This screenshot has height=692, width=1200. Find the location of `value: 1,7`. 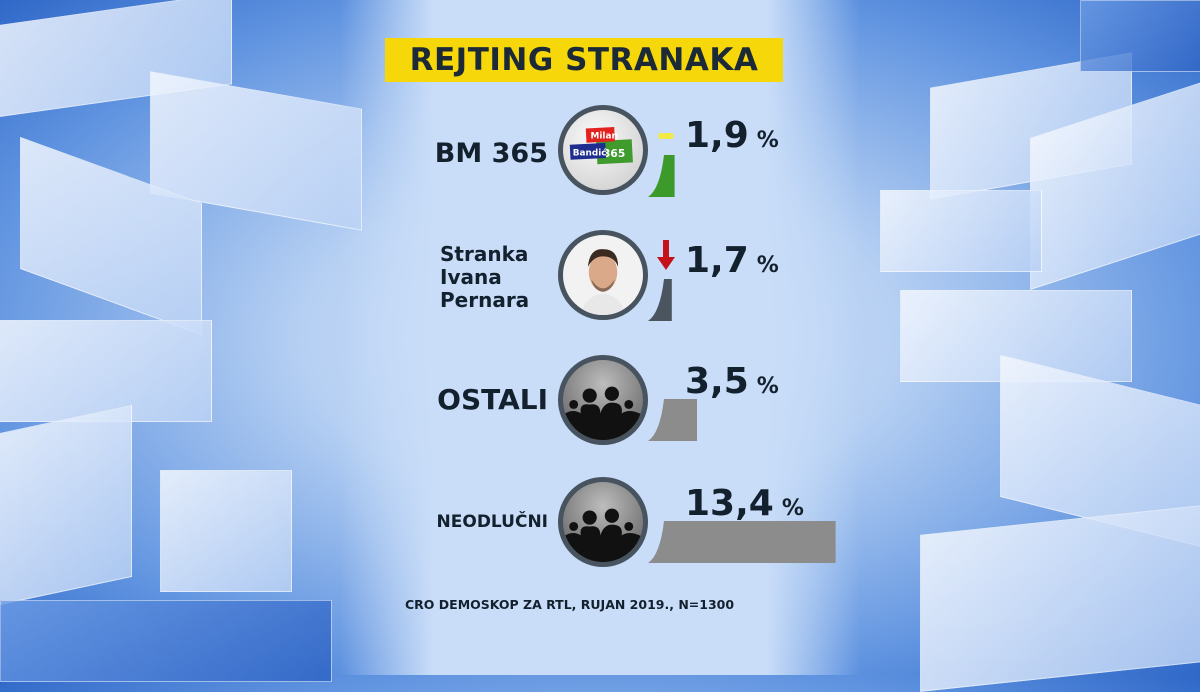

value: 1,7 is located at coordinates (717, 260).